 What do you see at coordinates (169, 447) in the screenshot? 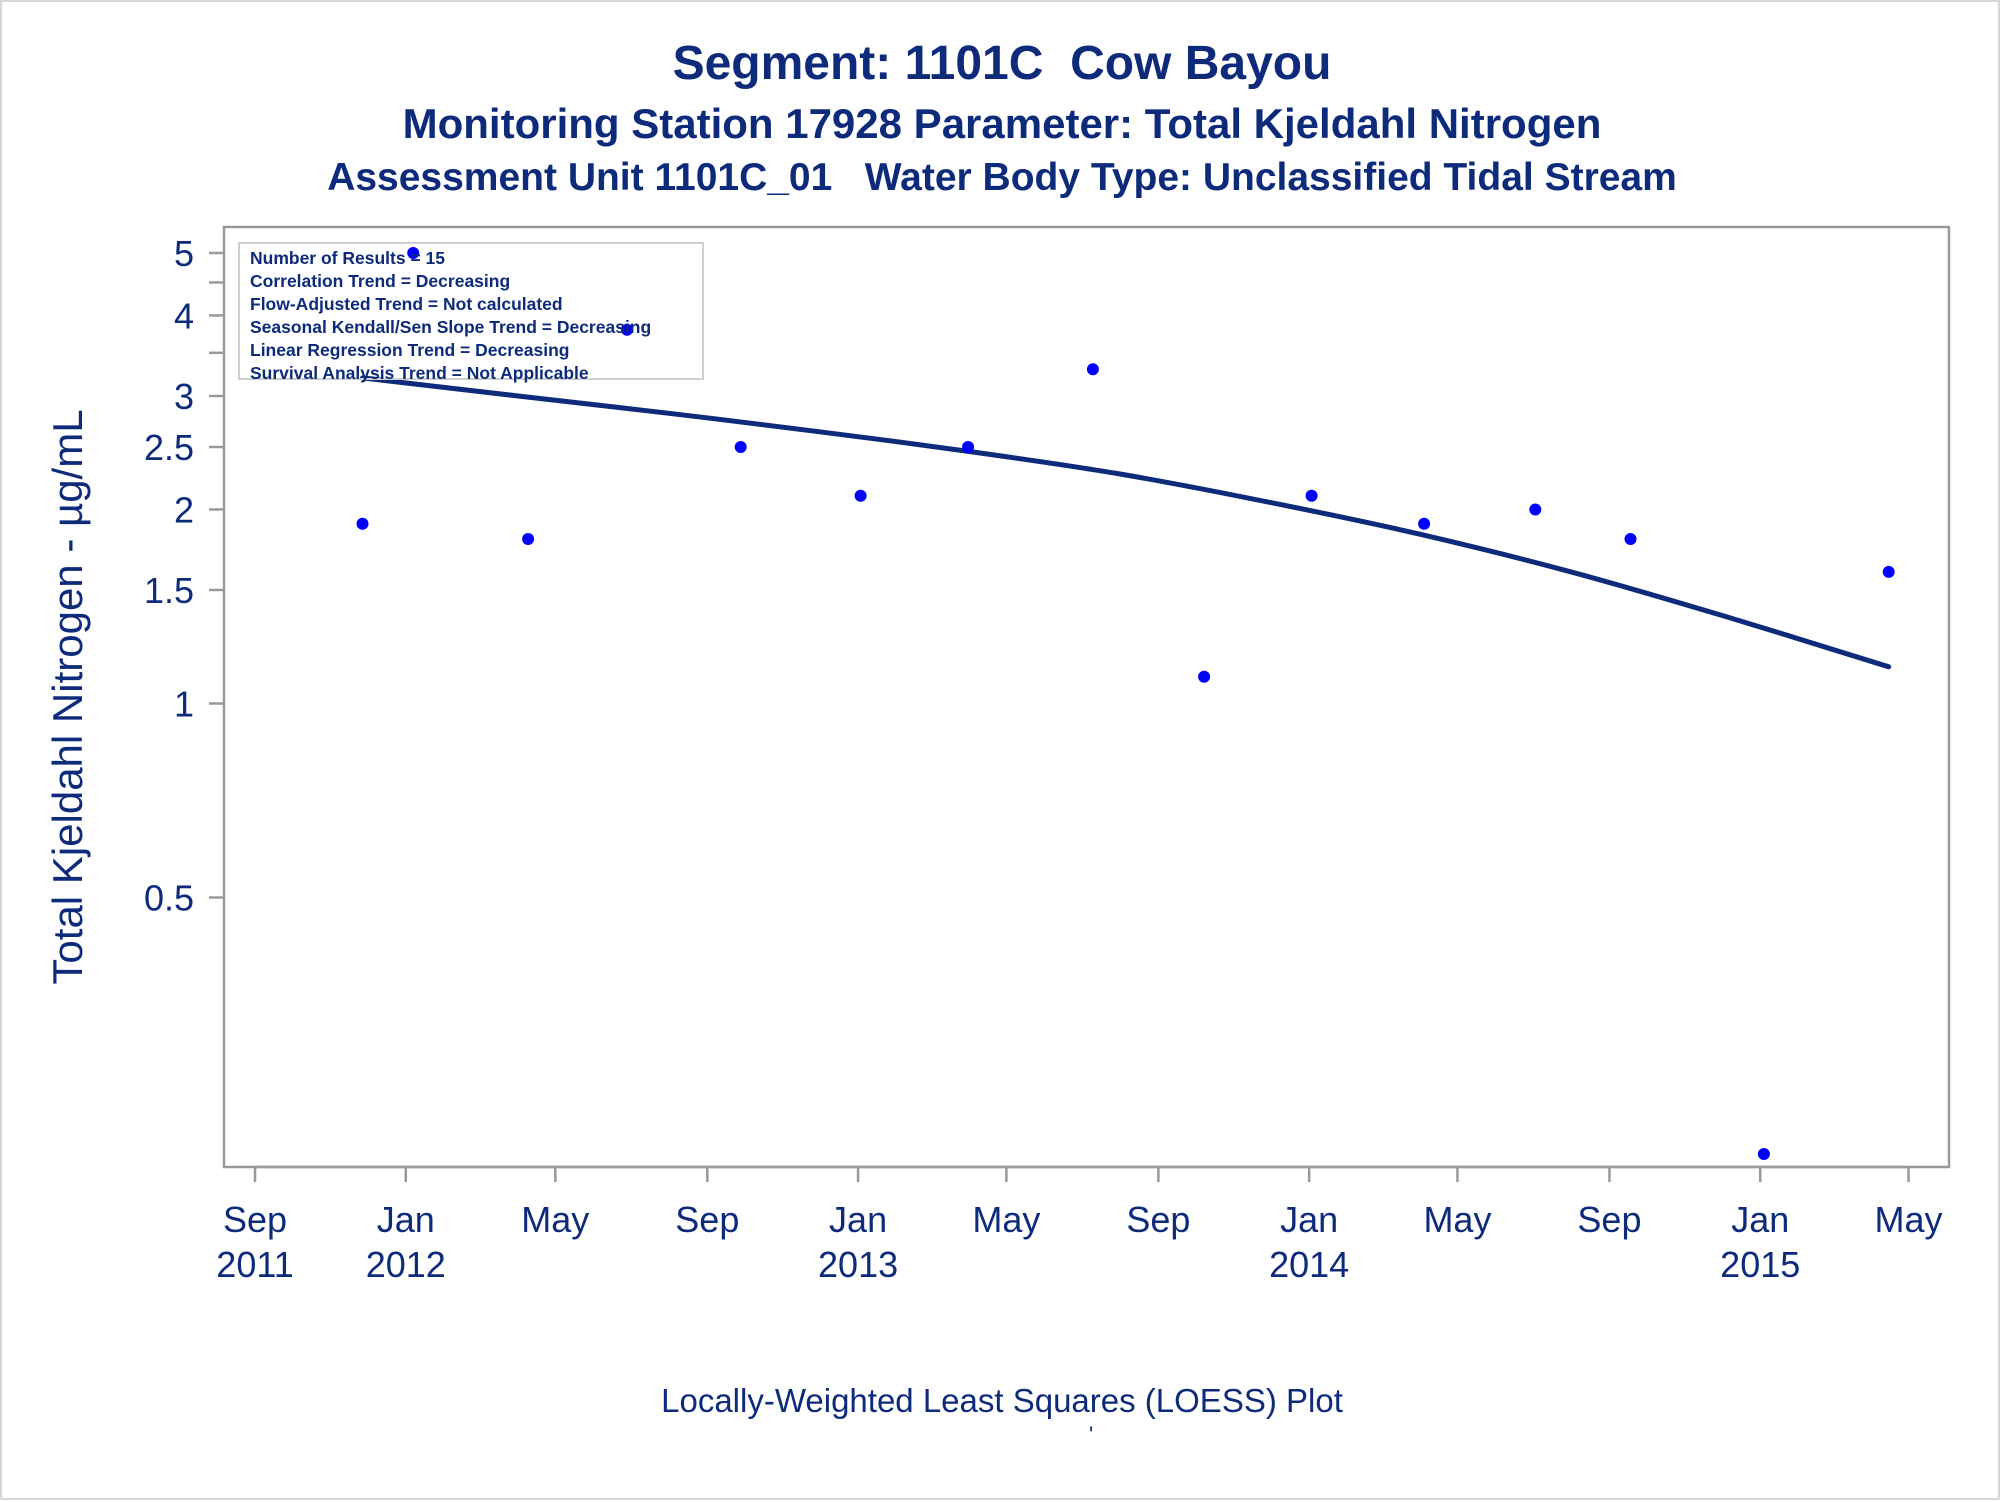
I see `y-tick-label: 2.5` at bounding box center [169, 447].